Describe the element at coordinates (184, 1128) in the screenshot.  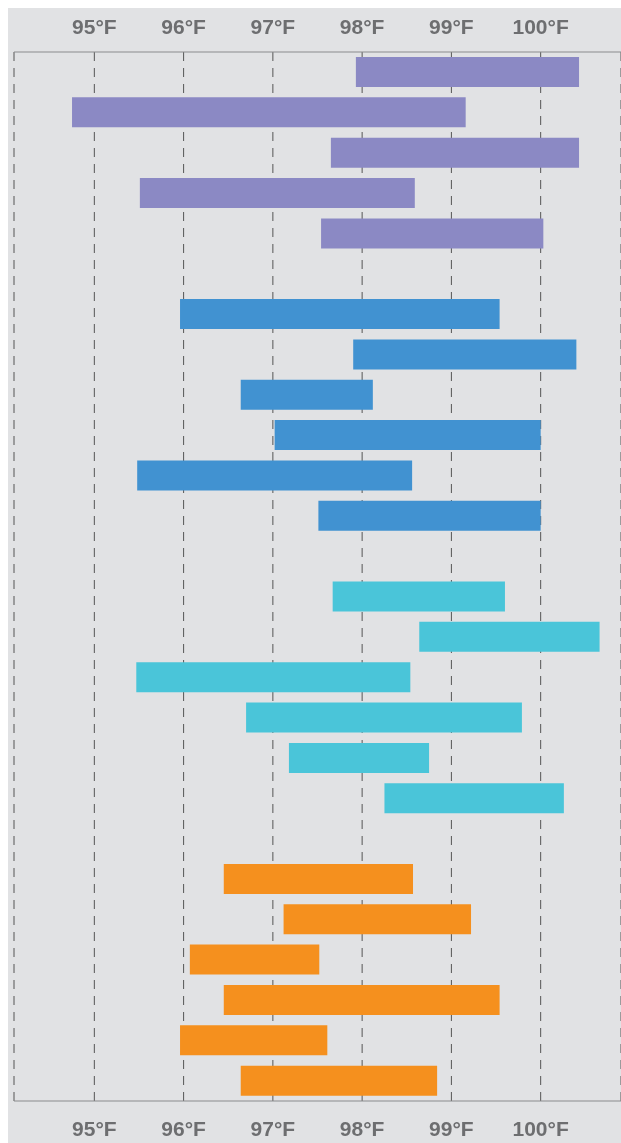
I see `x-tick-label: 96°F` at that location.